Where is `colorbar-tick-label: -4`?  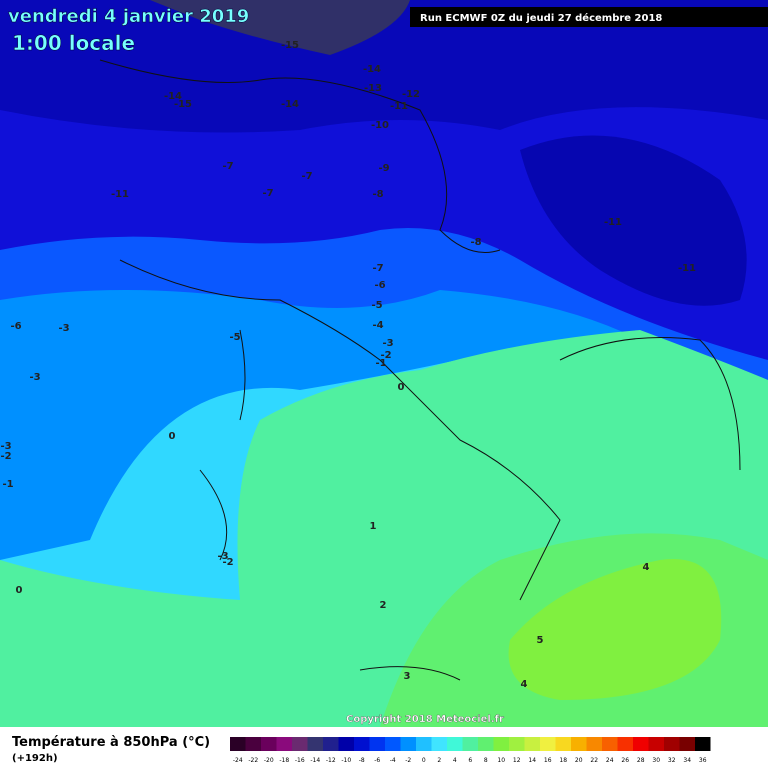
colorbar-tick-label: -4 is located at coordinates (393, 760).